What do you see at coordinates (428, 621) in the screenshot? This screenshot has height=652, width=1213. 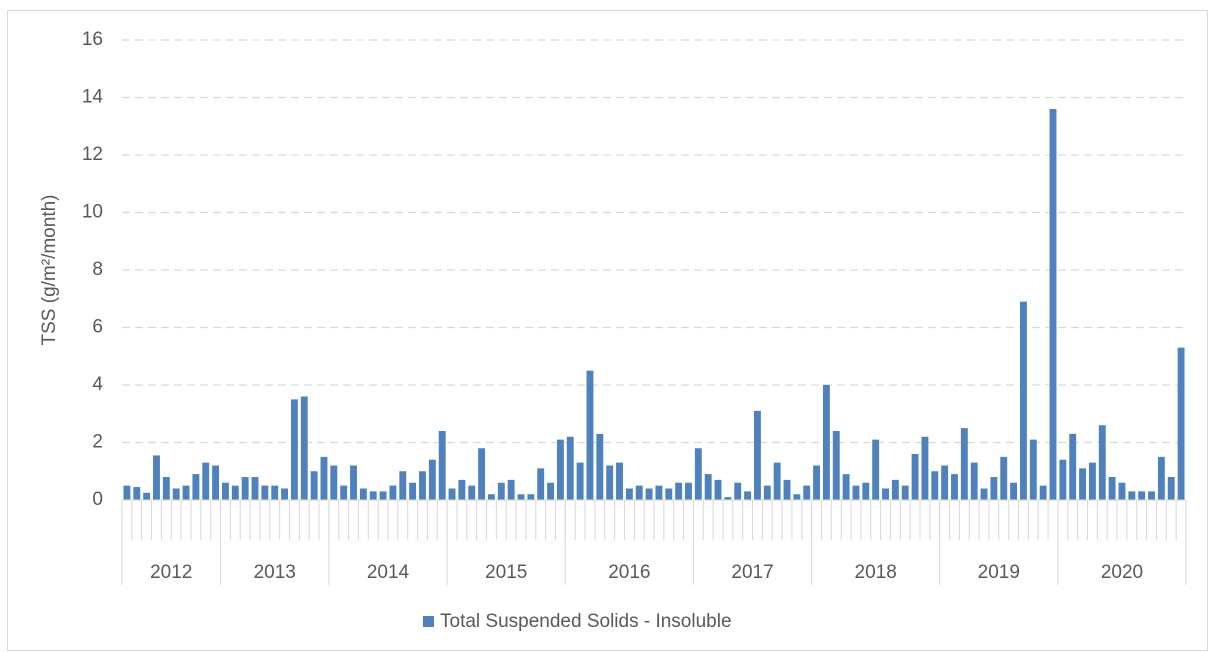 I see `legend-swatch` at bounding box center [428, 621].